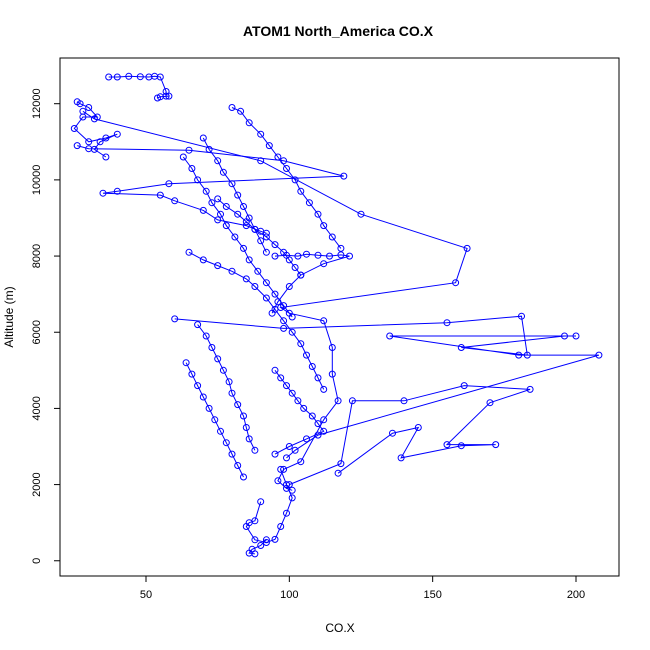 The height and width of the screenshot is (650, 650). Describe the element at coordinates (45, 326) in the screenshot. I see `y-axis: 0 2000 4000 6000 8000 10000 12000` at that location.